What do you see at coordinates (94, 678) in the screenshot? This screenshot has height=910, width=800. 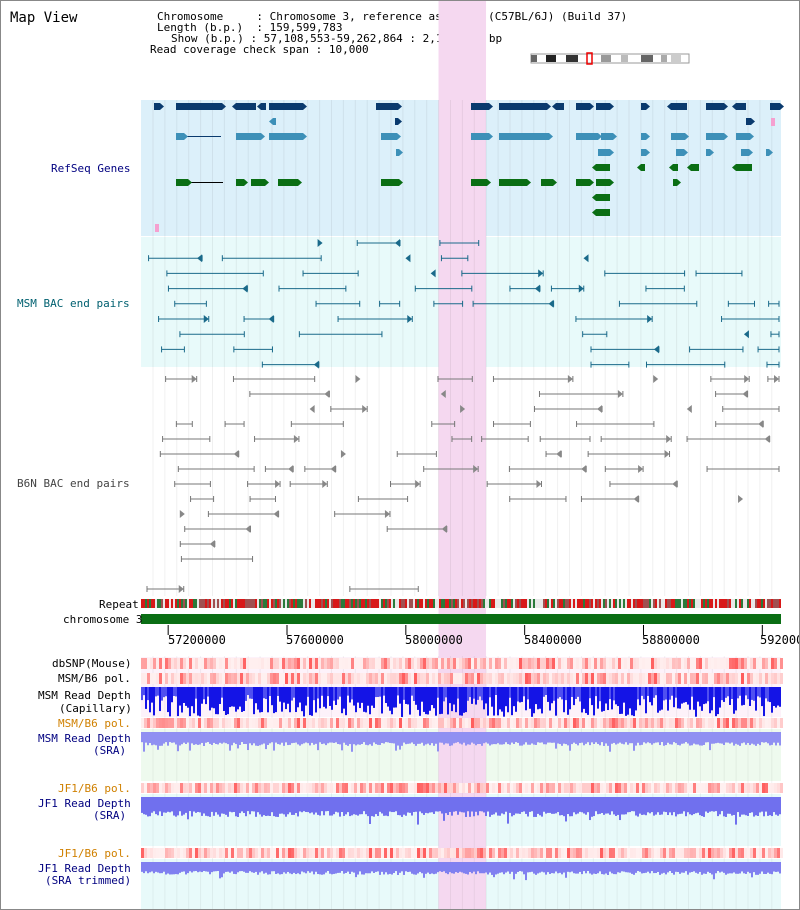 I see `msm-b6-pol-label: MSM/B6 pol.` at bounding box center [94, 678].